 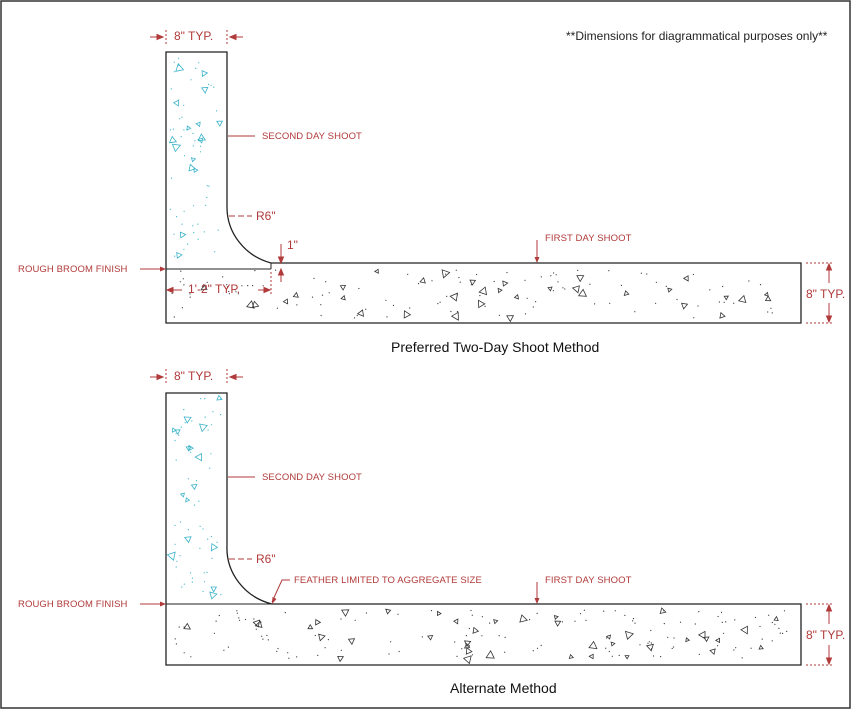 I want to click on wall-width-dimension, so click(x=196, y=37).